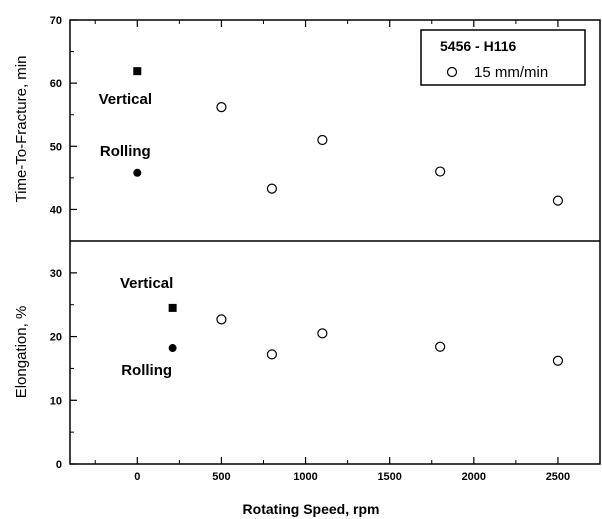 This screenshot has height=519, width=602. Describe the element at coordinates (172, 307) in the screenshot. I see `bottom-filled-square-point` at that location.